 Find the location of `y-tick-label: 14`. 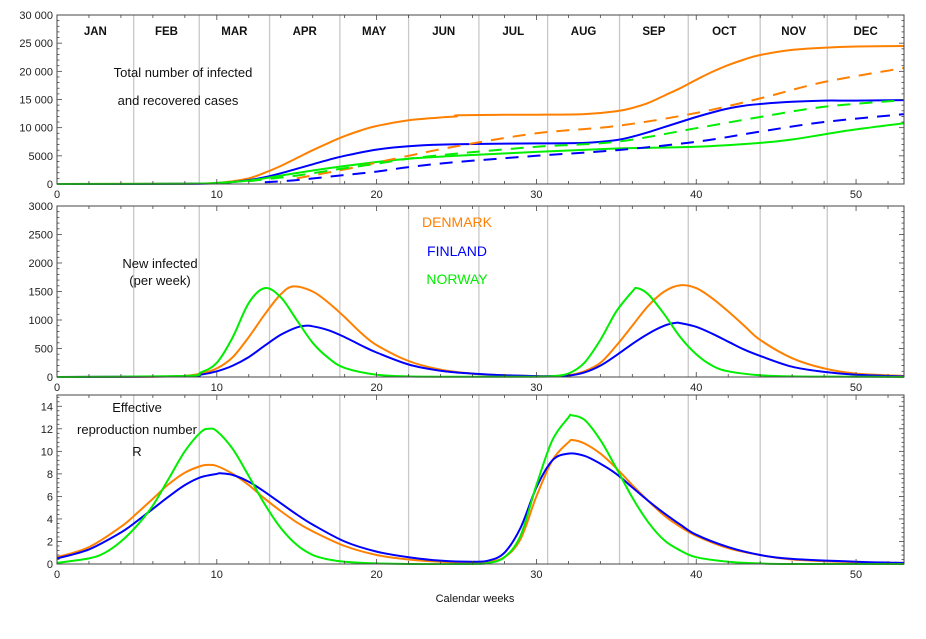

y-tick-label: 14 is located at coordinates (47, 407).